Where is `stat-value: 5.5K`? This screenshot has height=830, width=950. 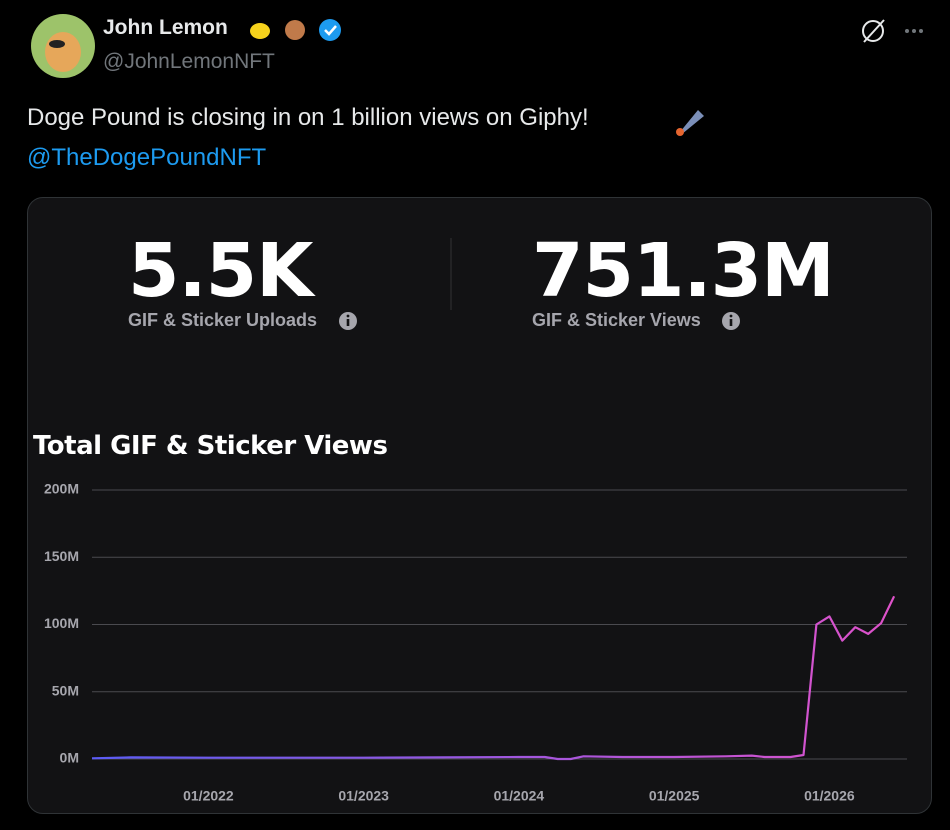
stat-value: 5.5K is located at coordinates (220, 271).